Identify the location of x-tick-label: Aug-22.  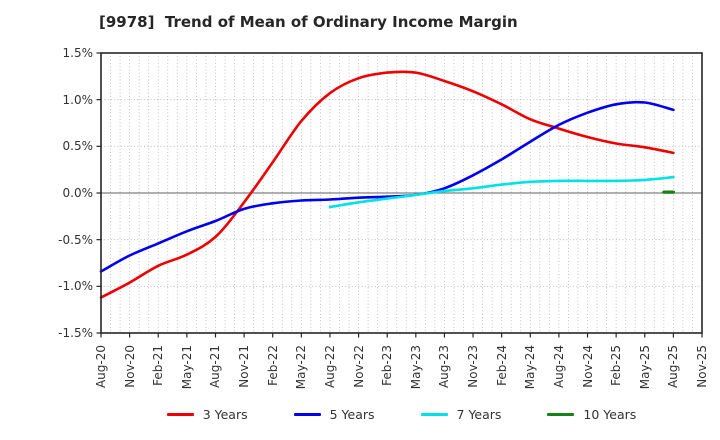
(329, 367).